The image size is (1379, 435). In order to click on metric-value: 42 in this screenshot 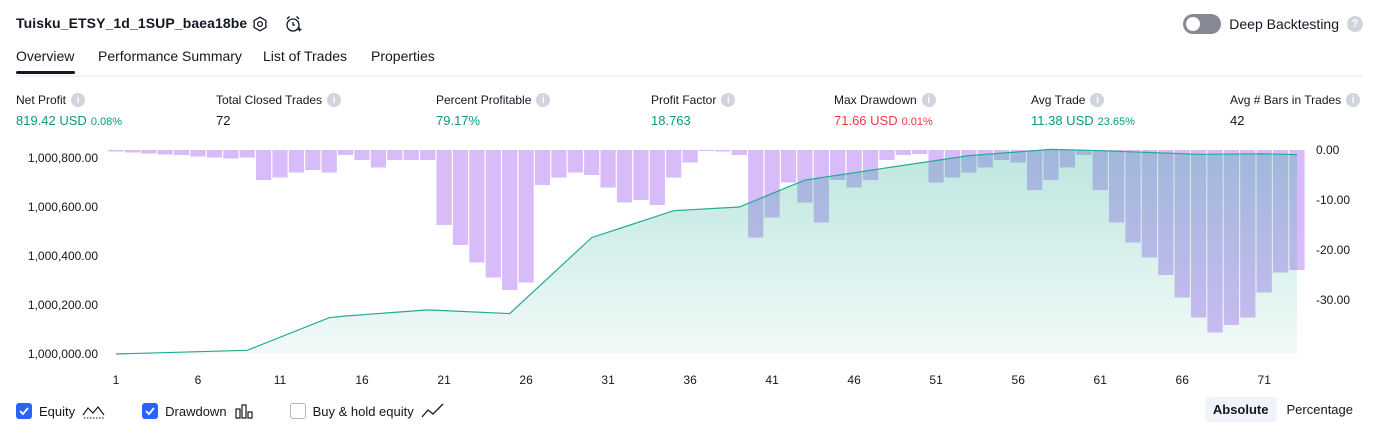, I will do `click(1237, 120)`.